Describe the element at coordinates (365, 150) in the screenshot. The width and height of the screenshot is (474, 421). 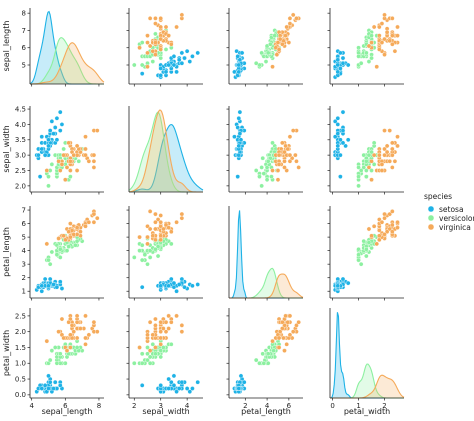
I see `panel-sepal_width-vs-petal_width` at that location.